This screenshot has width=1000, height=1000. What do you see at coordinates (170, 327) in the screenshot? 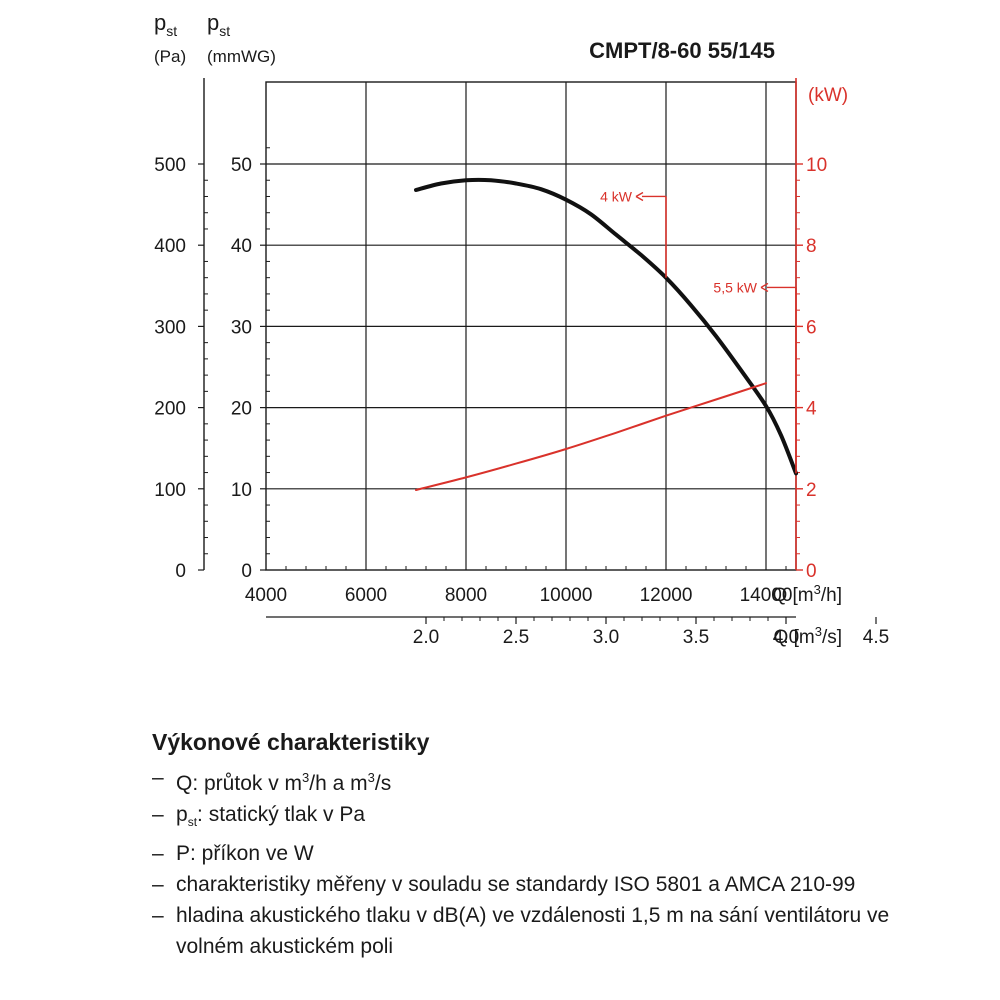
I see `tick-label-pa-3: 300` at bounding box center [170, 327].